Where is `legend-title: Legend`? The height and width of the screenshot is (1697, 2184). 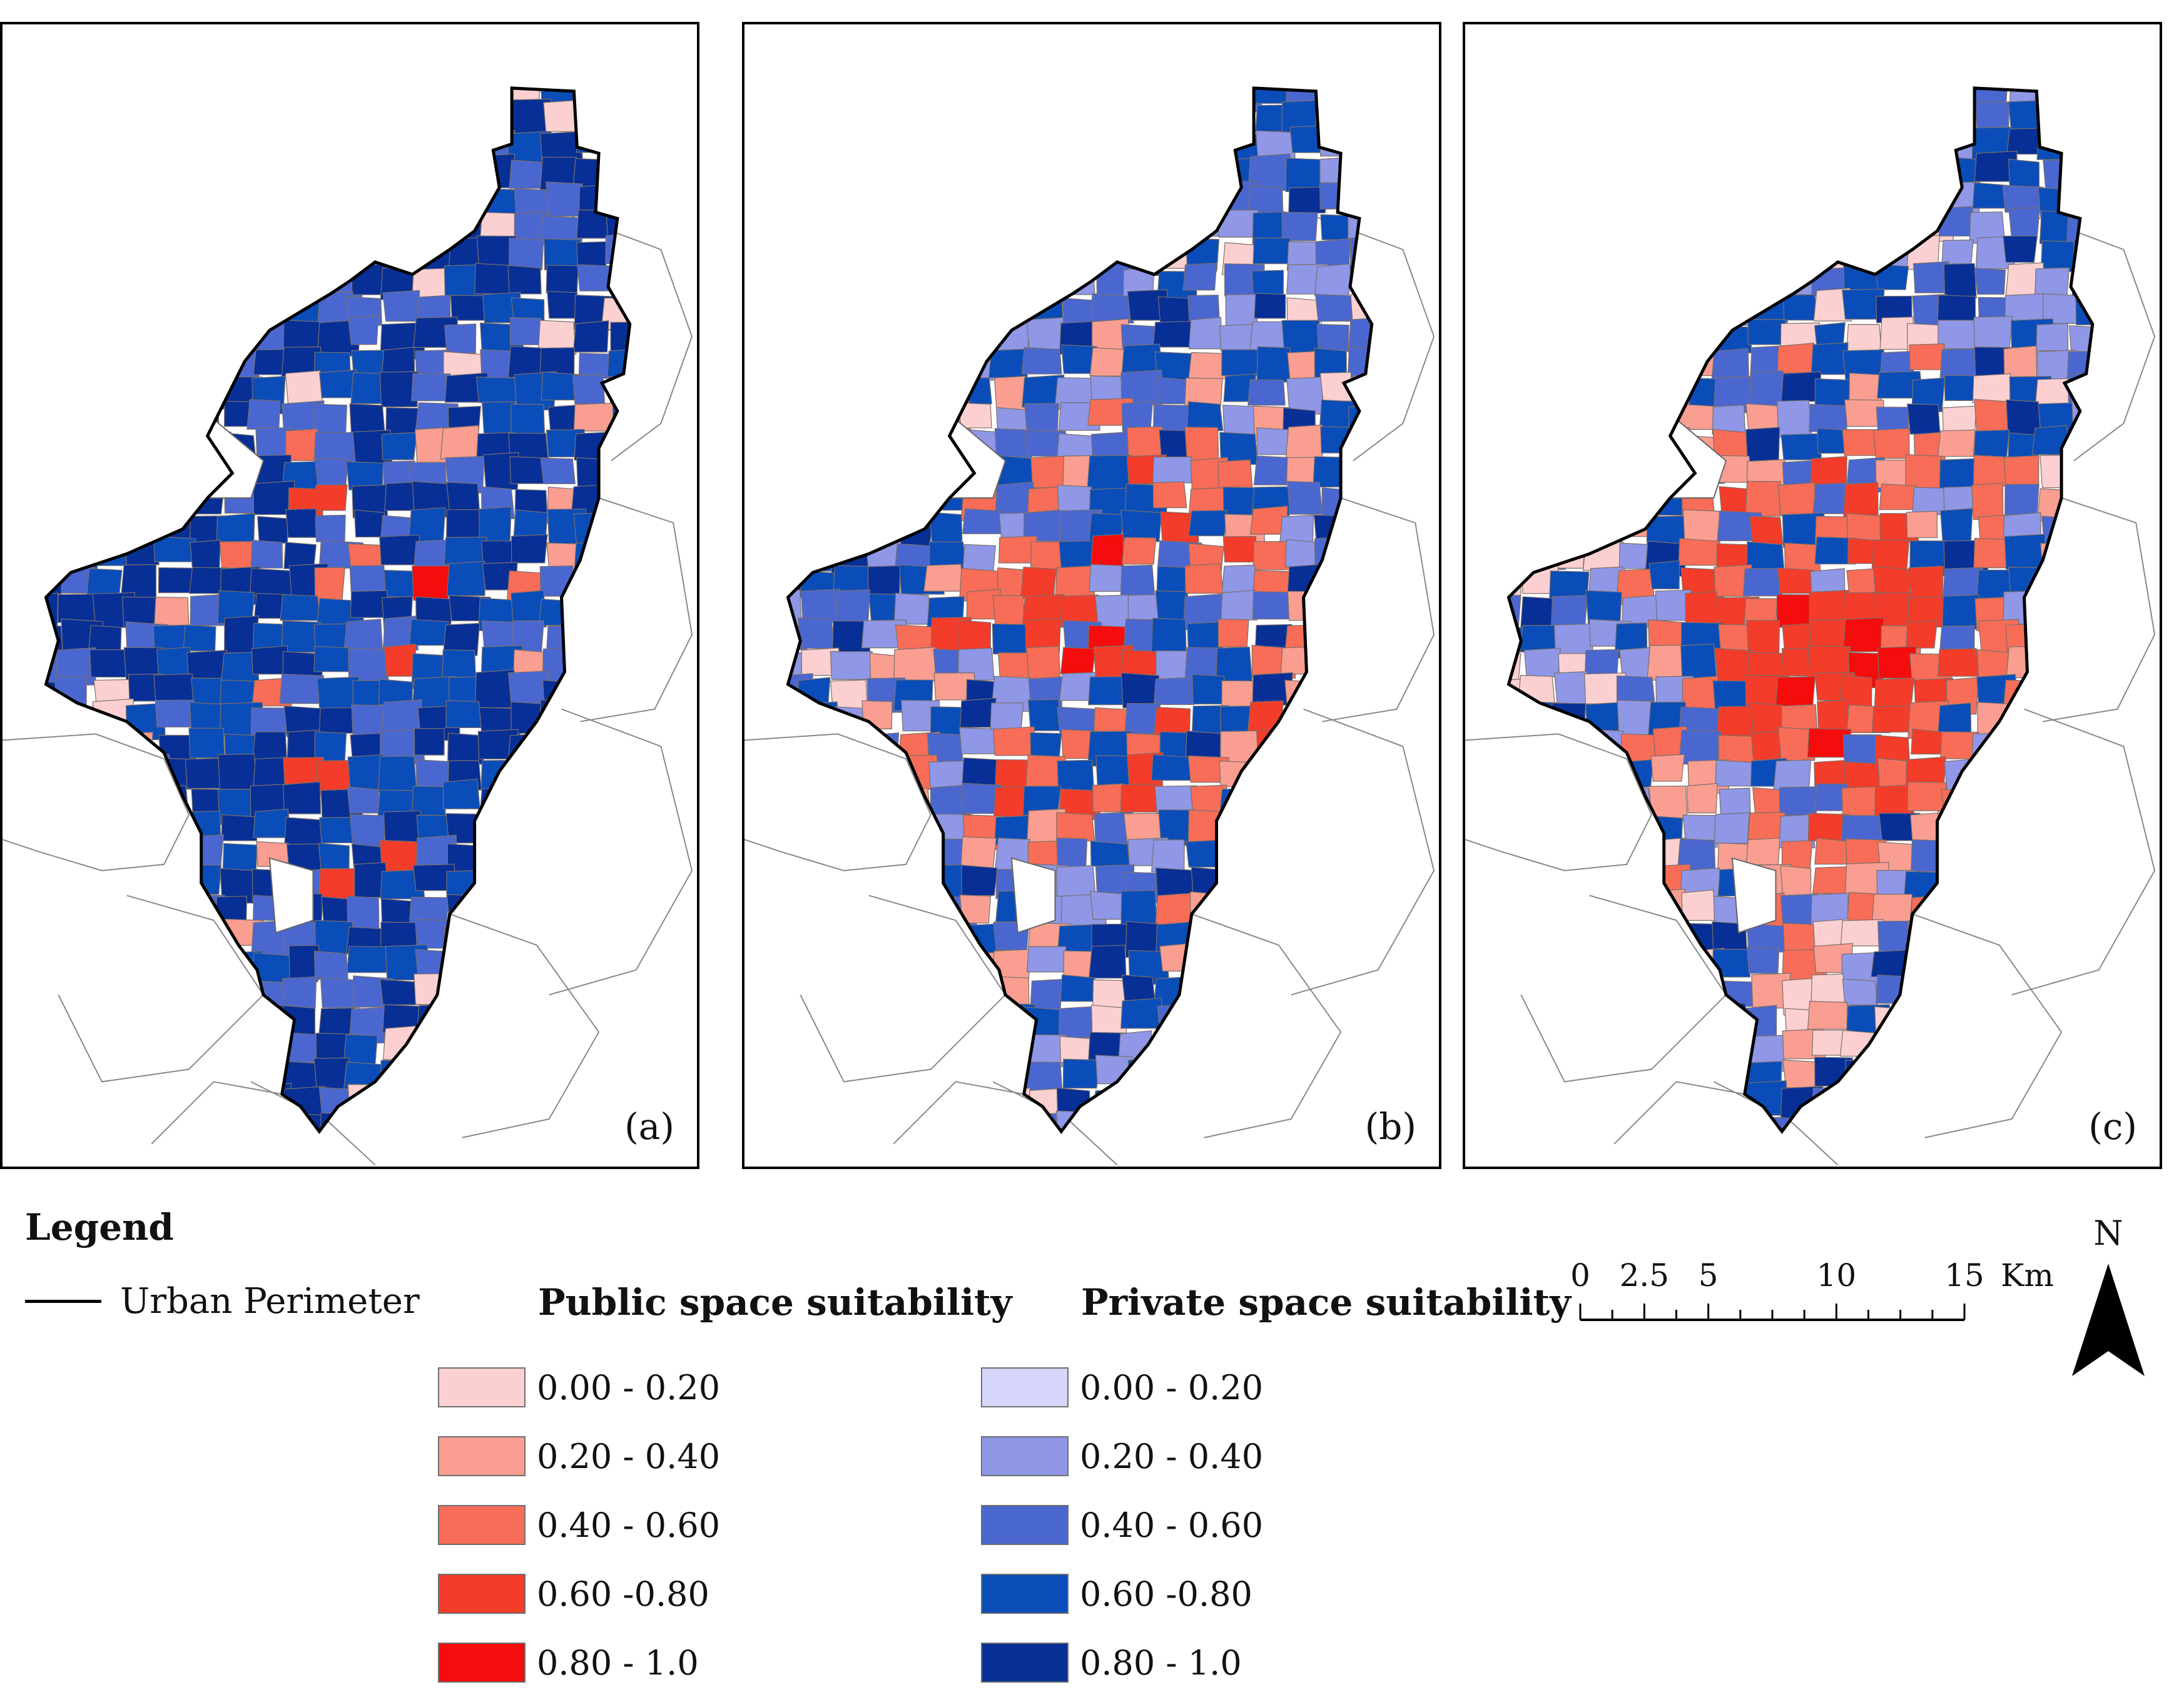 legend-title: Legend is located at coordinates (99, 1227).